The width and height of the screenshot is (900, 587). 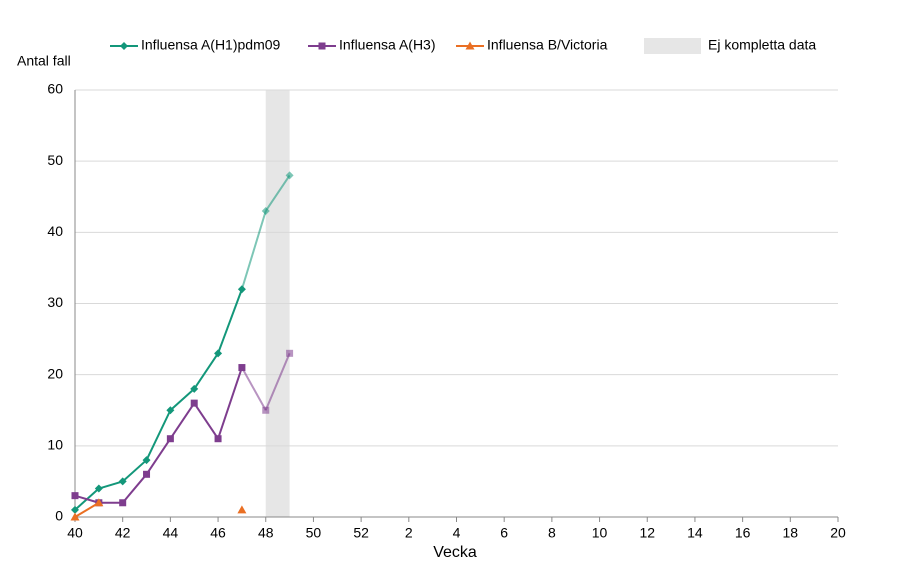 What do you see at coordinates (672, 46) in the screenshot?
I see `legend-swatch` at bounding box center [672, 46].